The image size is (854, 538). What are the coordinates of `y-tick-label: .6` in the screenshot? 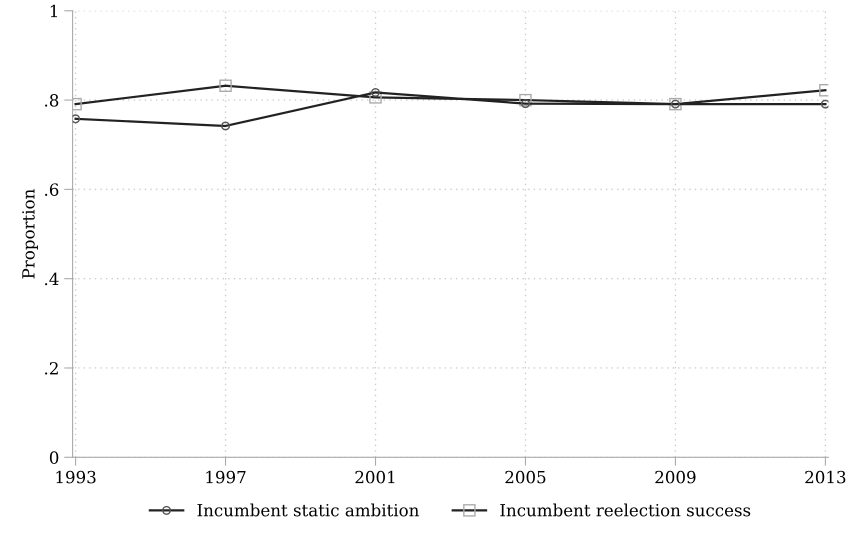 It's located at (51, 189).